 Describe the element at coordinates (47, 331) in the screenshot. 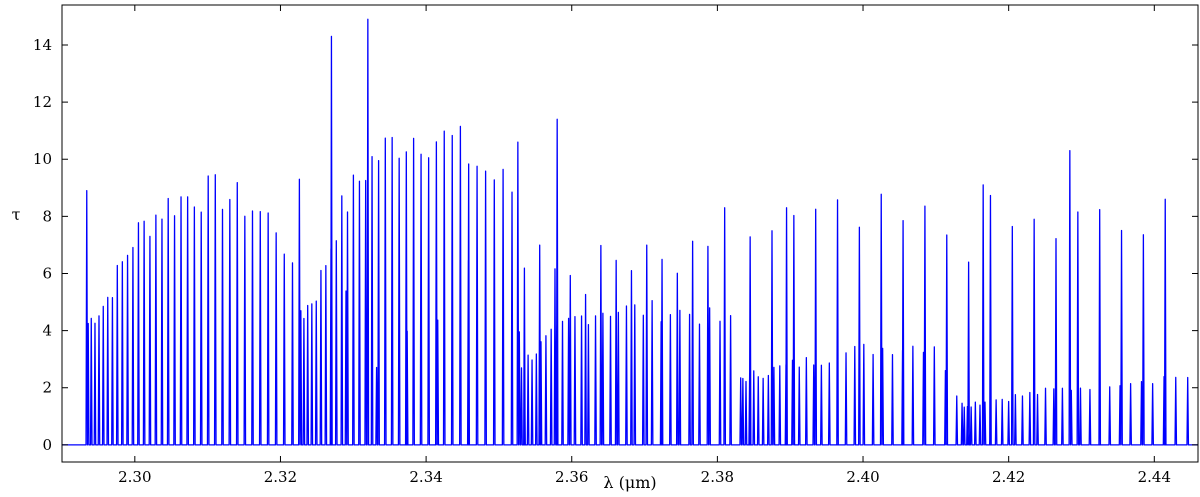

I see `y-tick-label: 4` at that location.